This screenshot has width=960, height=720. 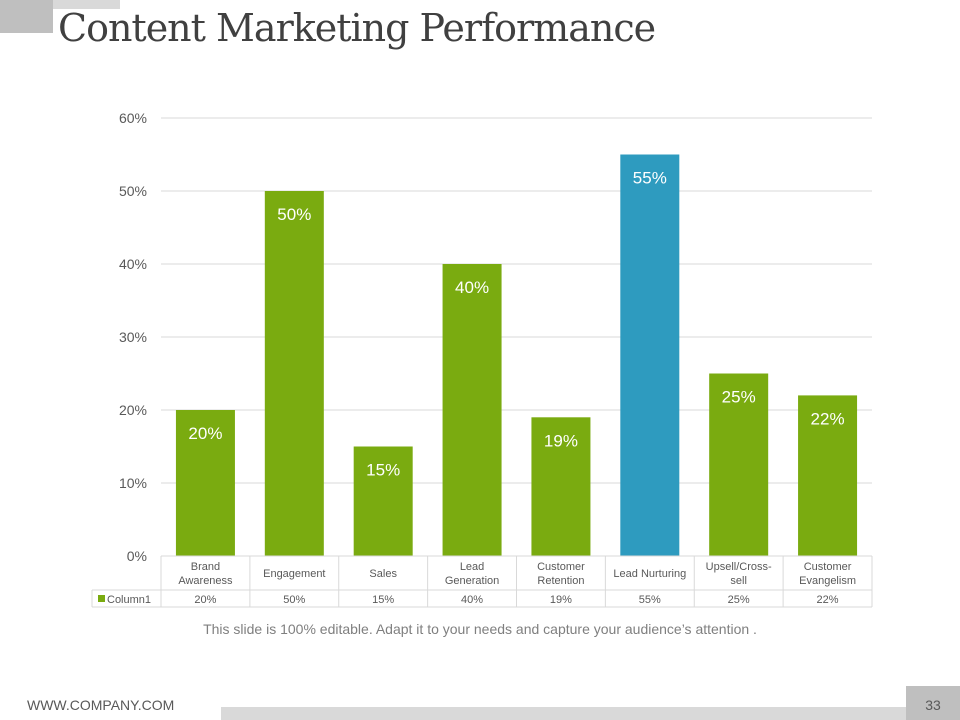 I want to click on slide-title: Content Marketing Performance, so click(x=357, y=28).